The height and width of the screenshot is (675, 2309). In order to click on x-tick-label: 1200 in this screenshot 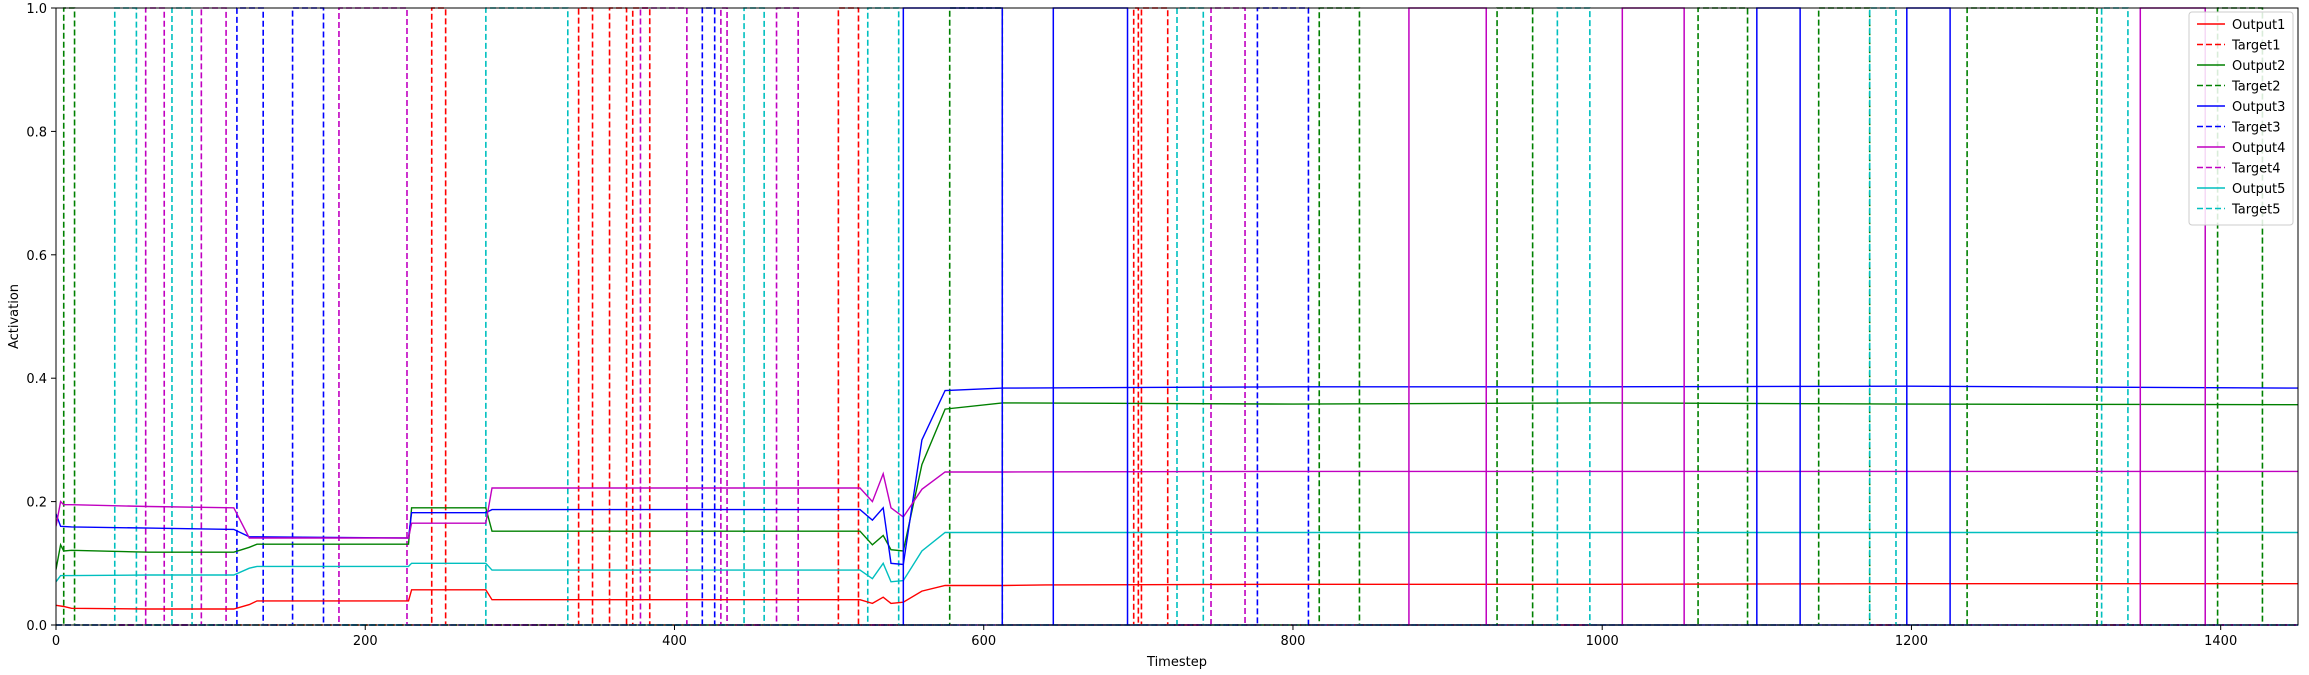, I will do `click(1911, 641)`.